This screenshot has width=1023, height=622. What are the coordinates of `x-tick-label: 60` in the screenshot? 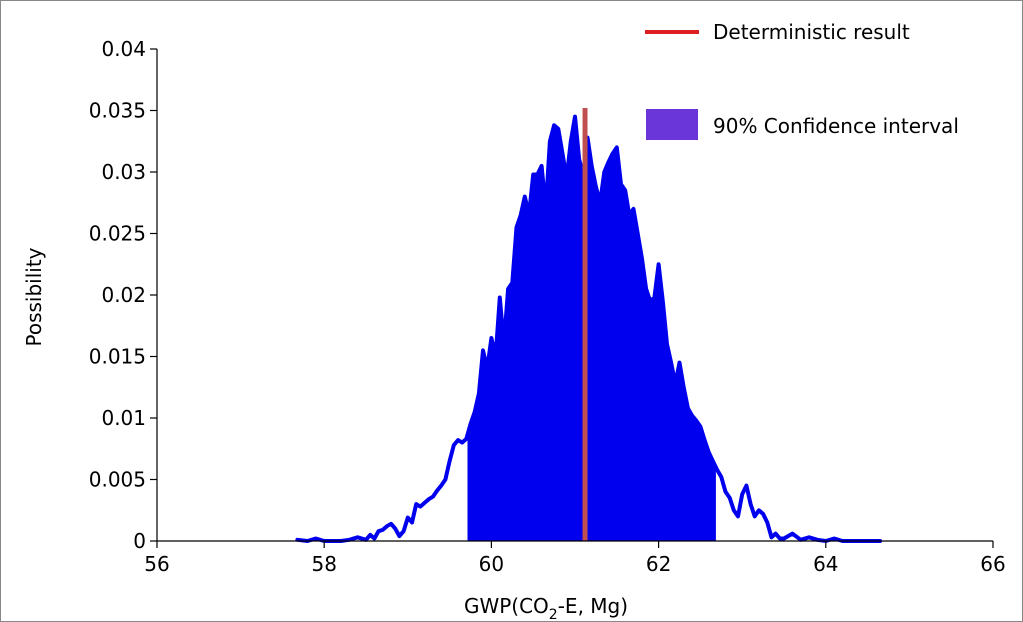 It's located at (491, 564).